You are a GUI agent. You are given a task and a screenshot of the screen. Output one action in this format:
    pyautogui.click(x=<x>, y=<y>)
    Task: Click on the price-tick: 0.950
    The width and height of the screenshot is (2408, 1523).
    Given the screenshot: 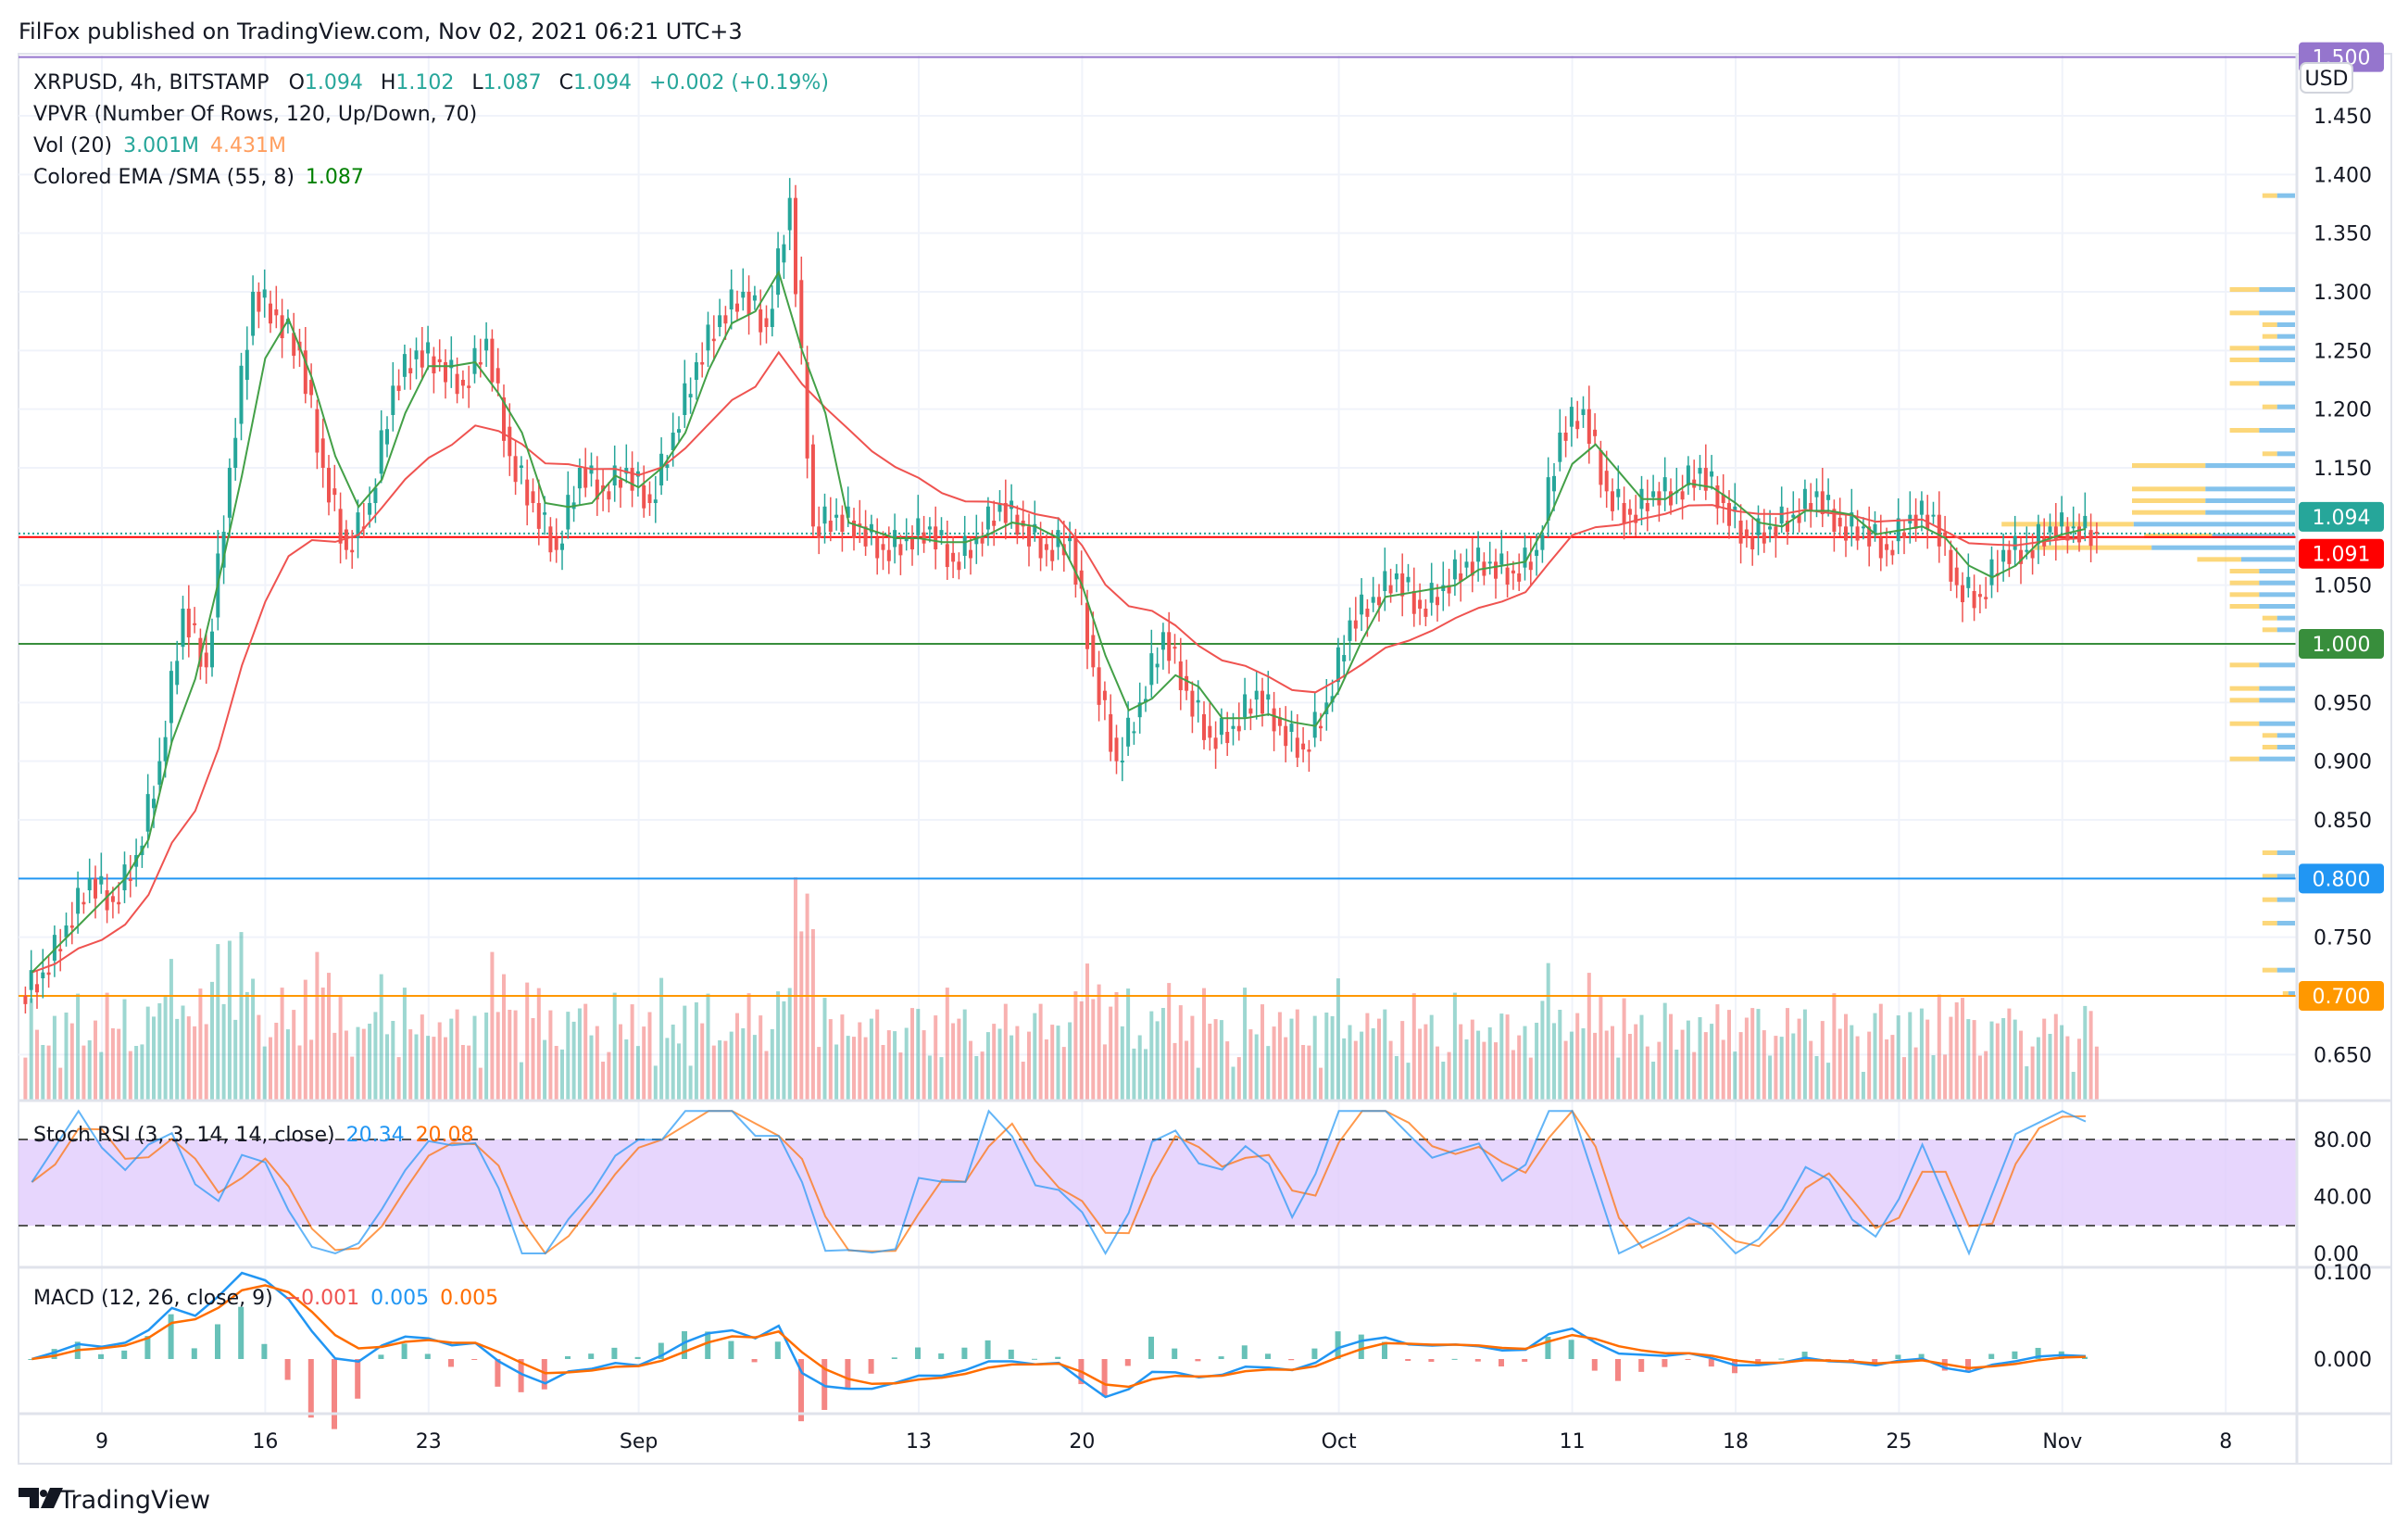 What is the action you would take?
    pyautogui.click(x=2343, y=703)
    